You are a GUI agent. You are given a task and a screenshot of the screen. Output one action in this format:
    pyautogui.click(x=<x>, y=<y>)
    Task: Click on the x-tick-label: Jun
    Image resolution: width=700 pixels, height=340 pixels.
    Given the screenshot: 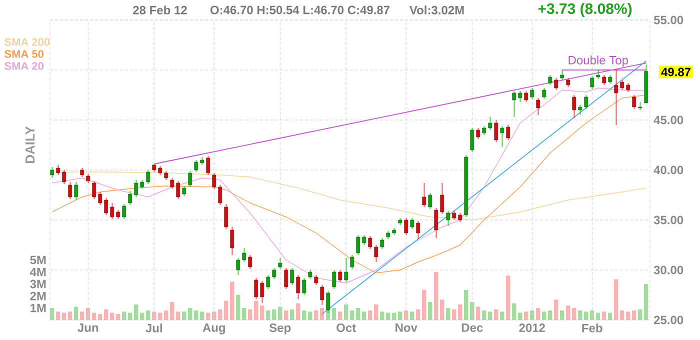 What is the action you would take?
    pyautogui.click(x=88, y=328)
    